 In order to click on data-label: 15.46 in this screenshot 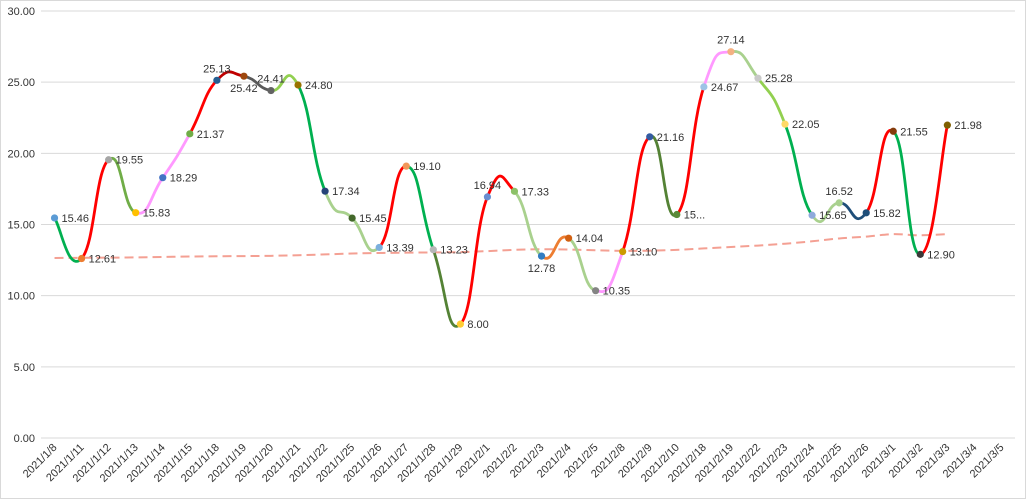, I will do `click(76, 219)`.